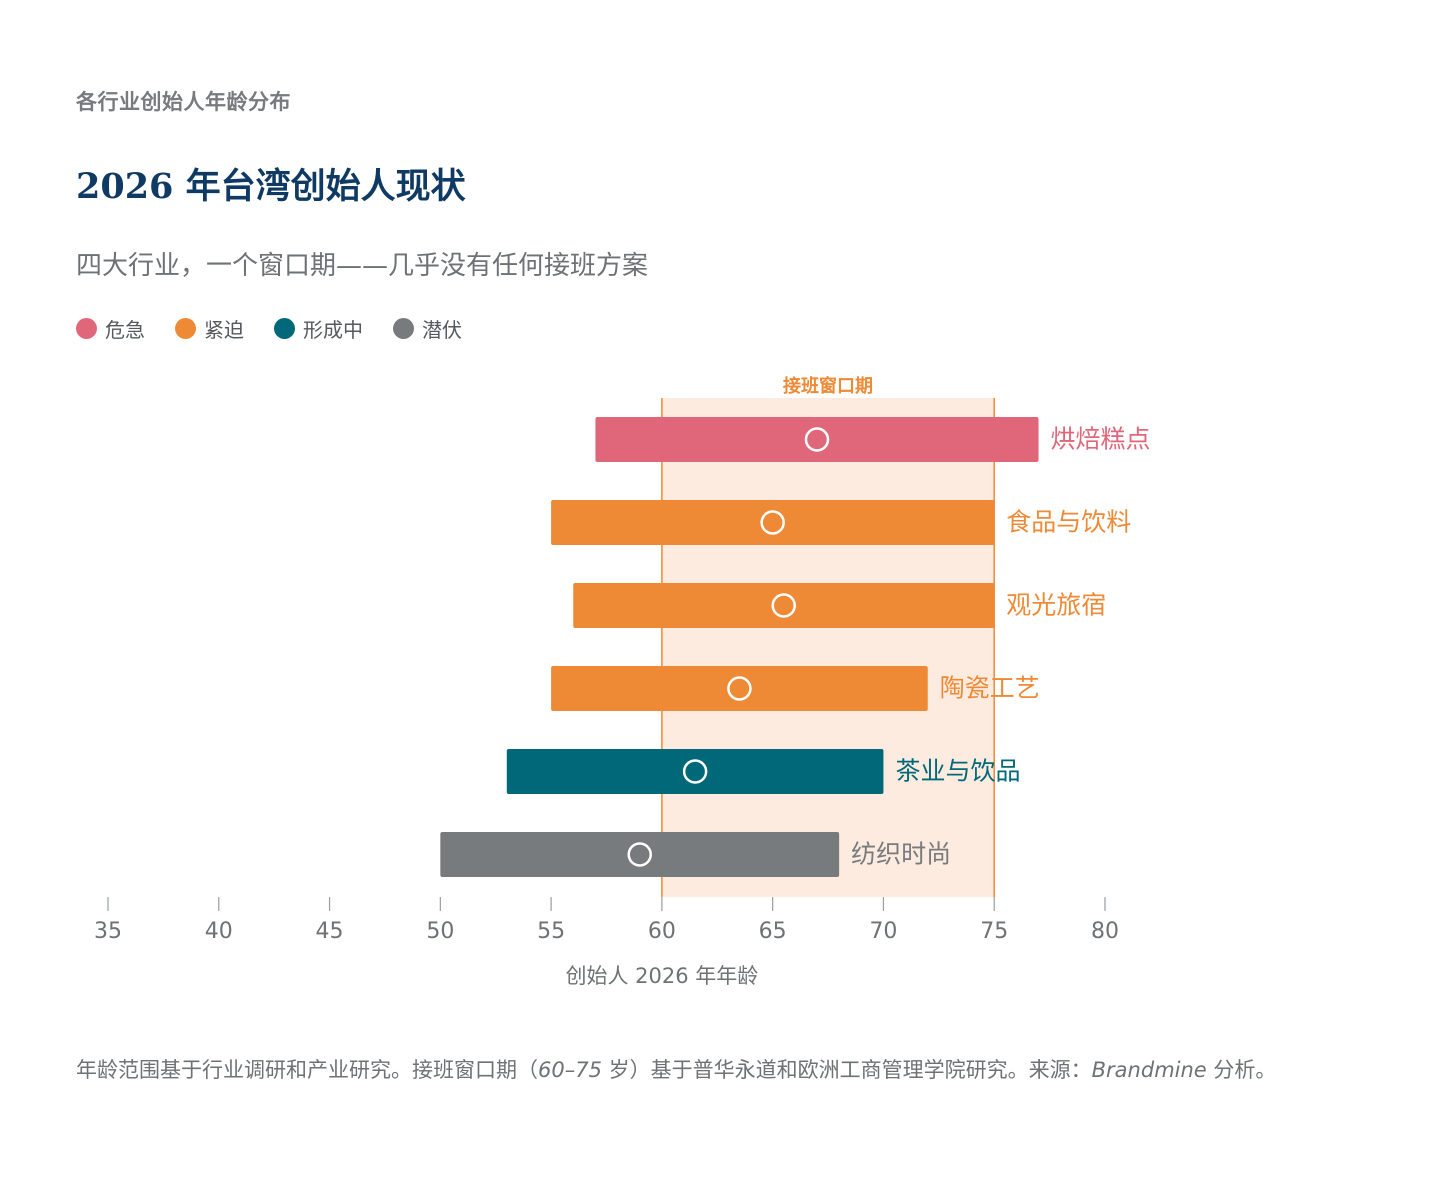  What do you see at coordinates (994, 931) in the screenshot?
I see `x-tick-label: 75` at bounding box center [994, 931].